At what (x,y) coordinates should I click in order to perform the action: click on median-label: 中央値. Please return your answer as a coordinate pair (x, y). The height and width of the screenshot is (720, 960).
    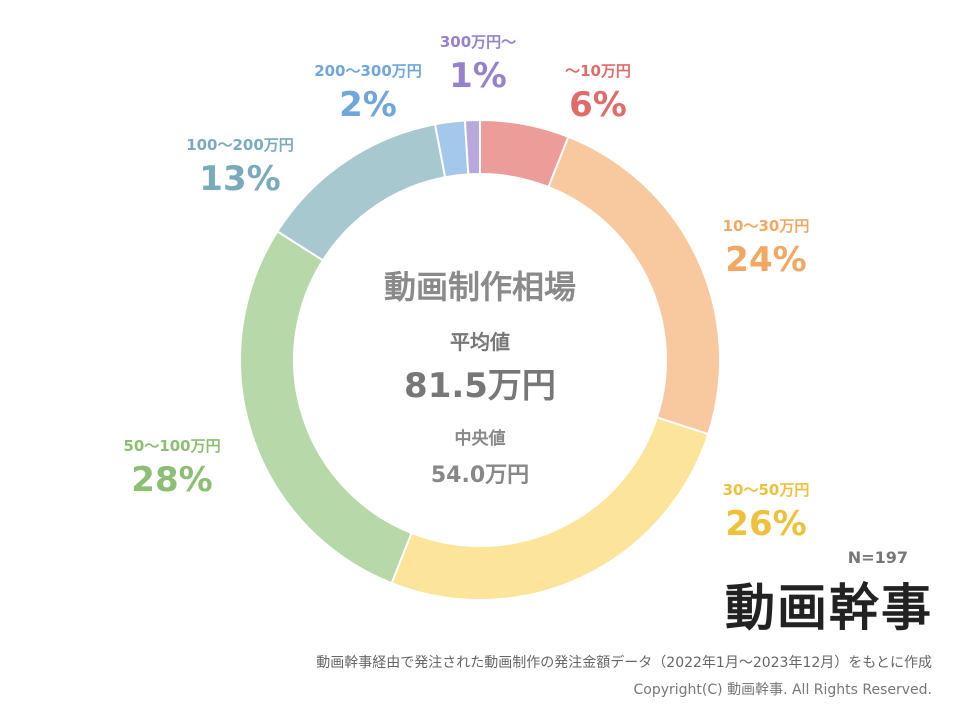
    Looking at the image, I should click on (480, 438).